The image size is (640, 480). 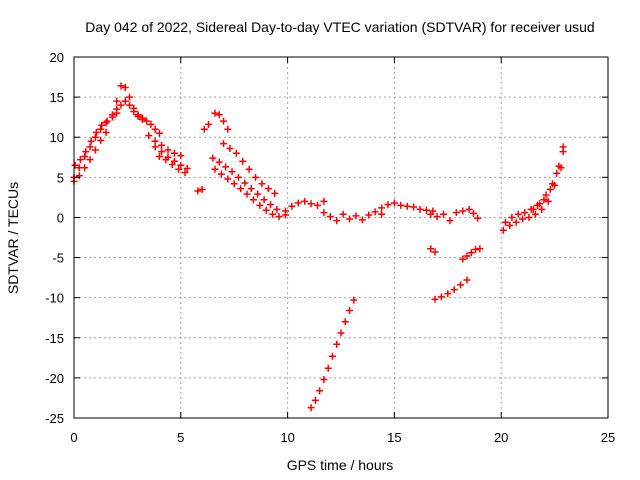 What do you see at coordinates (60, 177) in the screenshot?
I see `y-tick-label: 5` at bounding box center [60, 177].